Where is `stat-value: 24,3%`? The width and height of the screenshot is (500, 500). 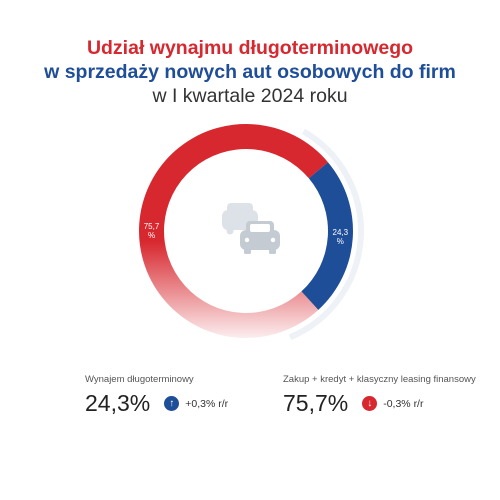 stat-value: 24,3% is located at coordinates (118, 403).